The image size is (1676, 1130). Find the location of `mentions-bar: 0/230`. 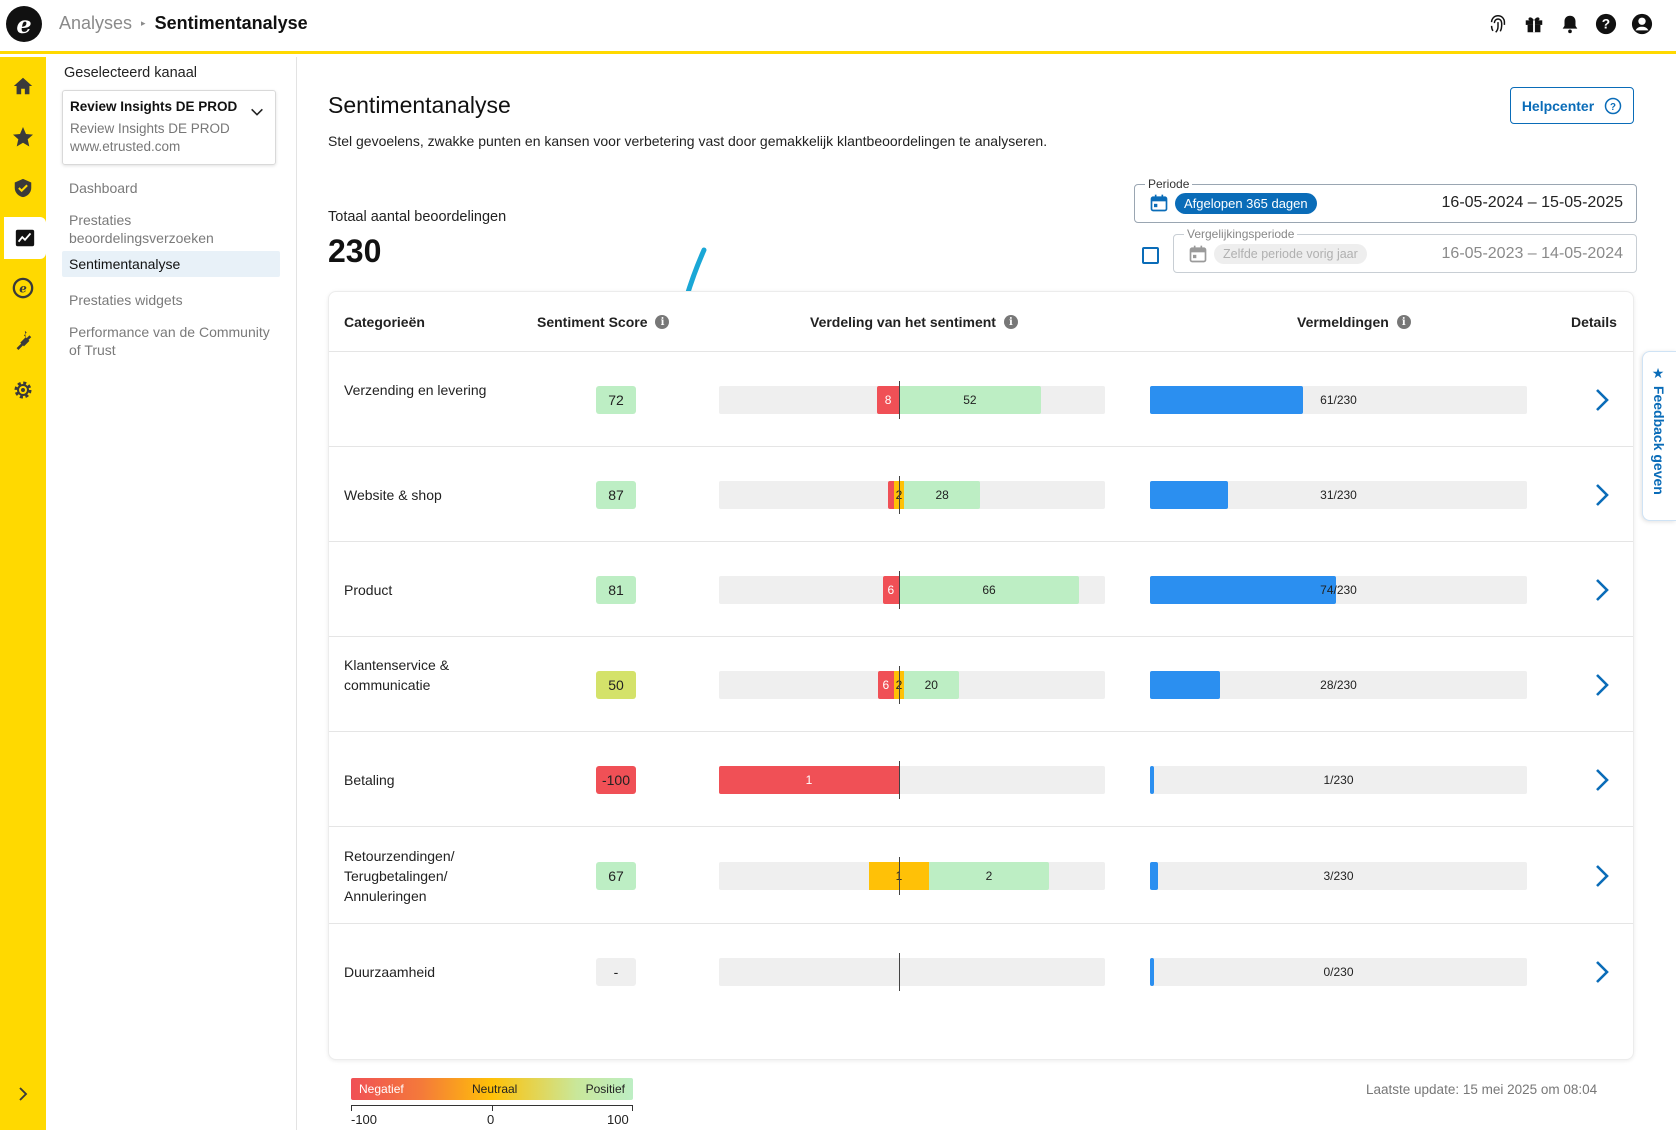

mentions-bar: 0/230 is located at coordinates (1338, 972).